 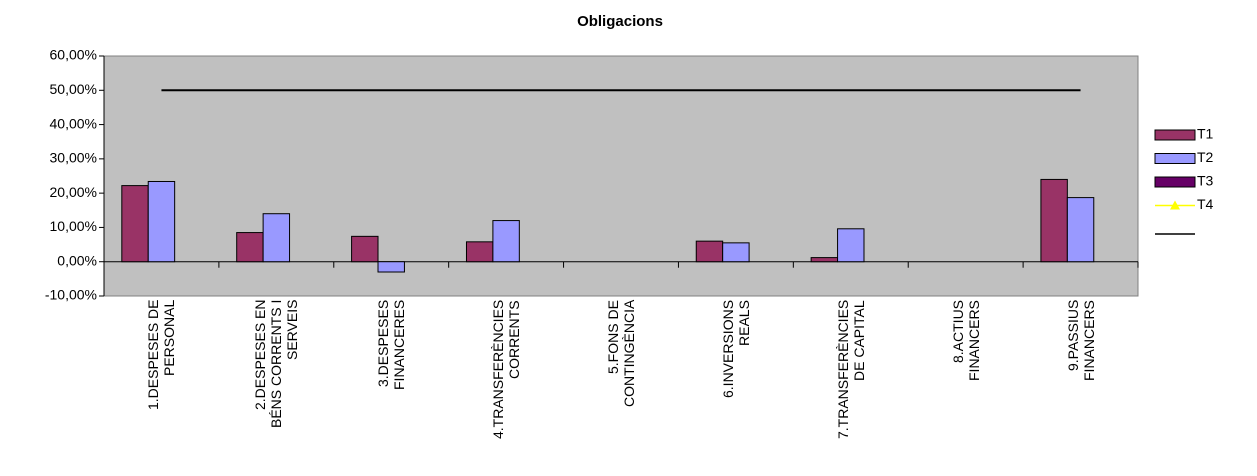 I want to click on x-tick-label: 6.INVERSIONS REALS, so click(x=735, y=349).